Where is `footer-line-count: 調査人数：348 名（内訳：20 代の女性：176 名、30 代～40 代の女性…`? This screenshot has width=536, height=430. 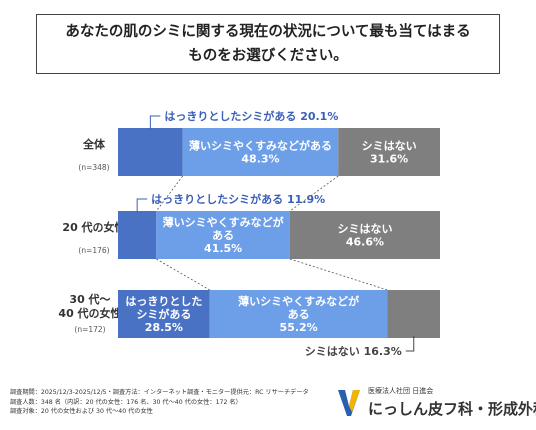 footer-line-count: 調査人数：348 名（内訳：20 代の女性：176 名、30 代～40 代の女性… is located at coordinates (126, 402).